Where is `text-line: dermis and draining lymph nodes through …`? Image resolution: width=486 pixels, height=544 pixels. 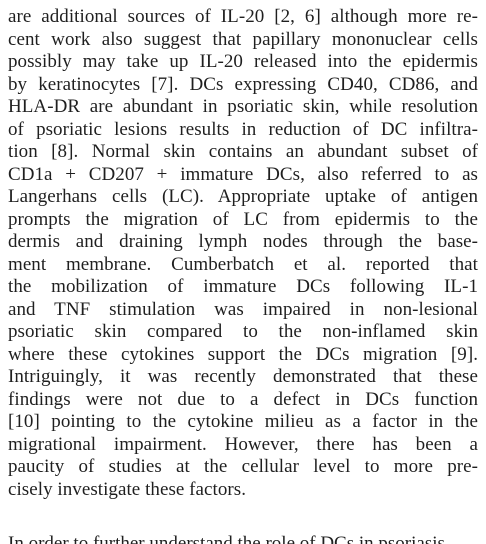 text-line: dermis and draining lymph nodes through … is located at coordinates (243, 241).